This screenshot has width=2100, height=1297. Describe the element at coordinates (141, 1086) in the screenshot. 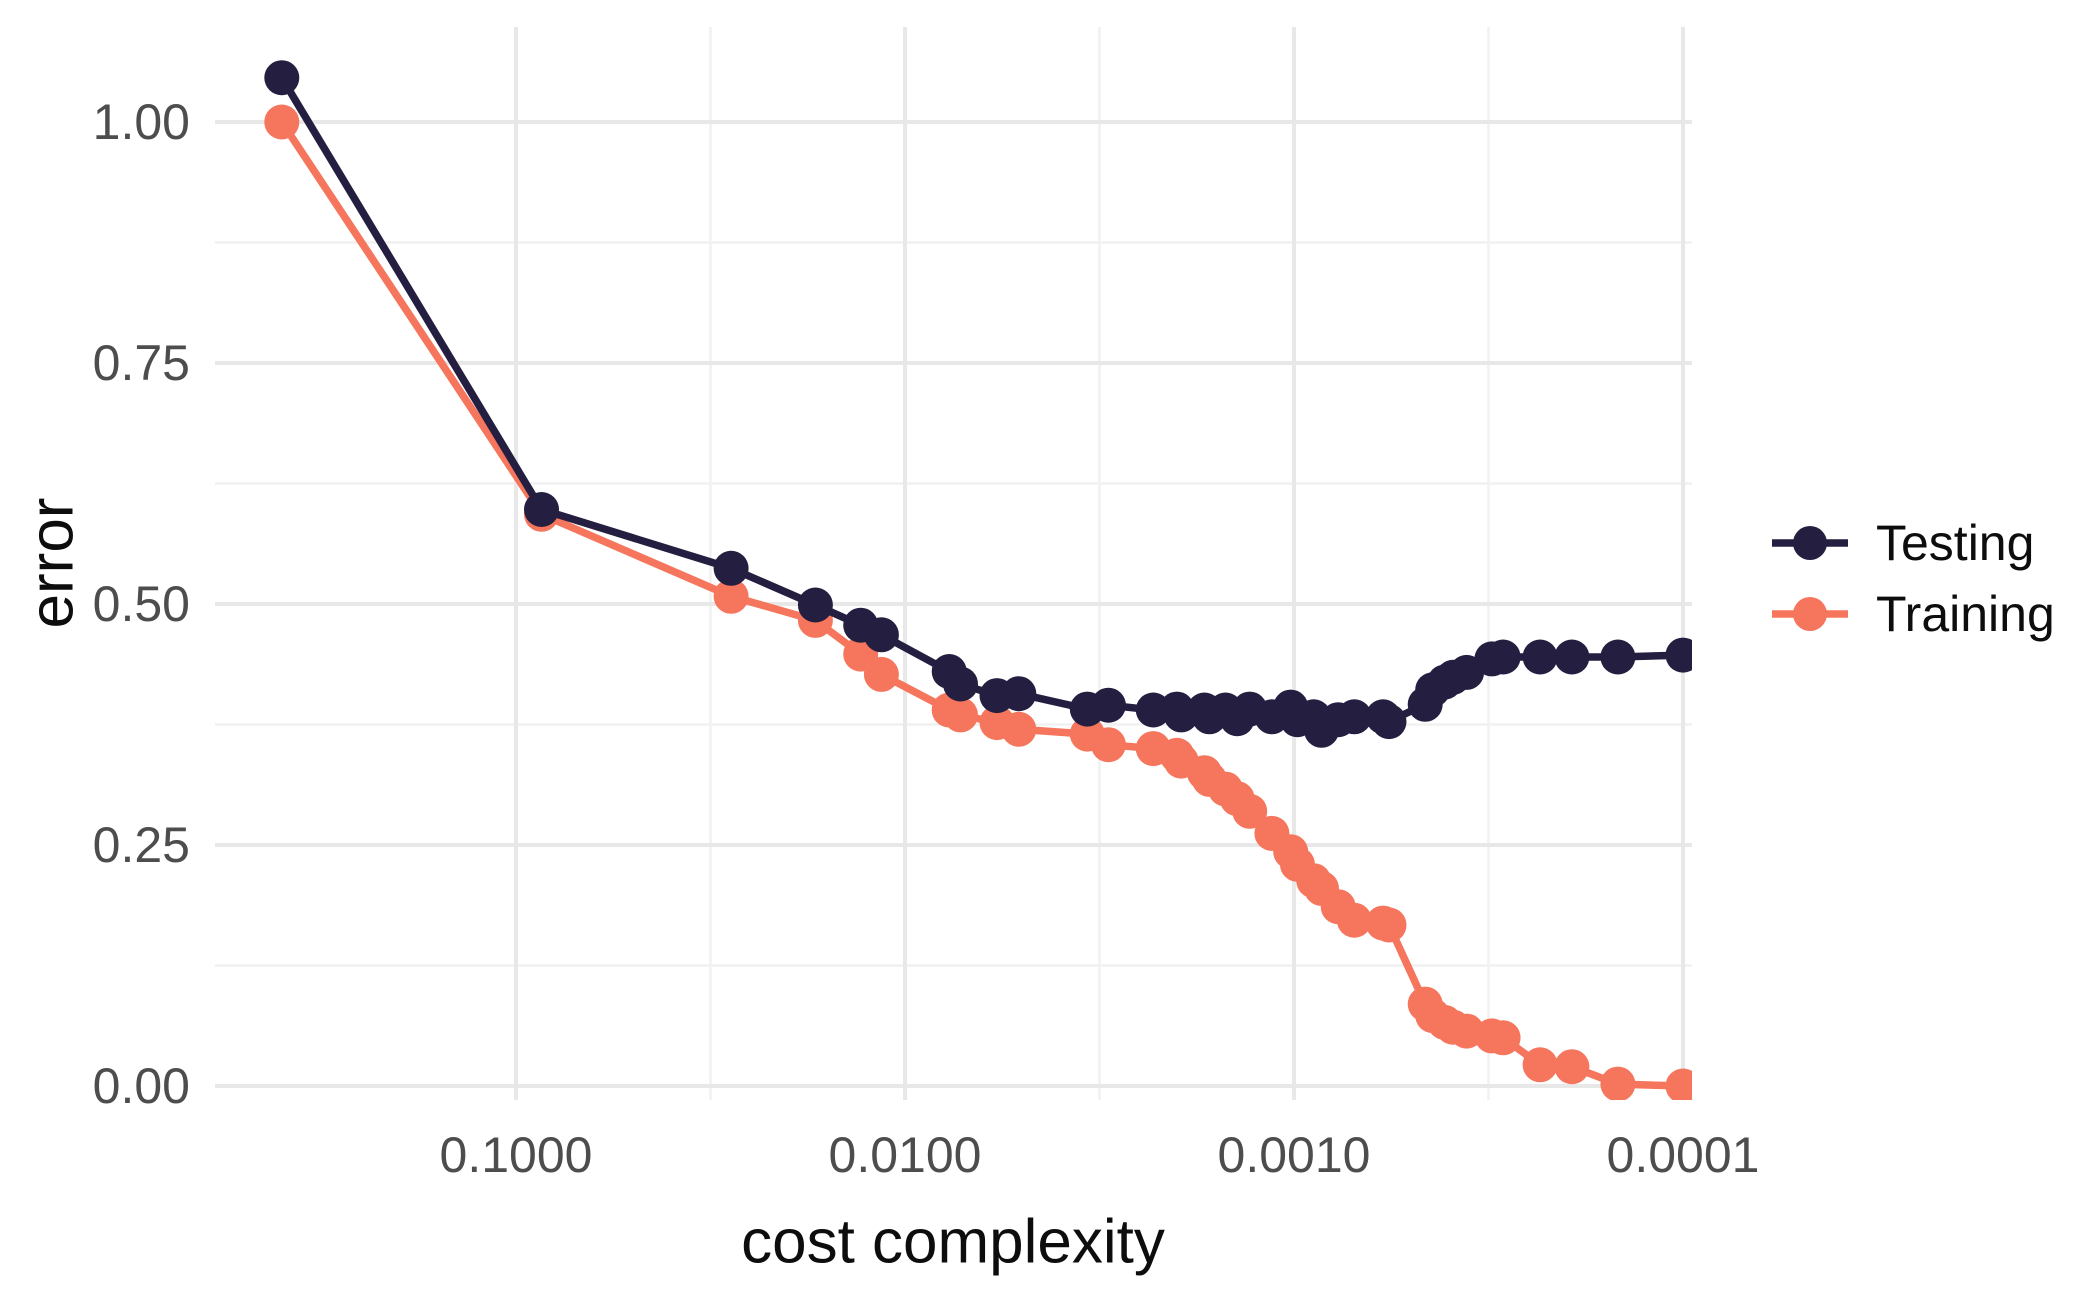

I see `y-tick-label: 0.00` at that location.